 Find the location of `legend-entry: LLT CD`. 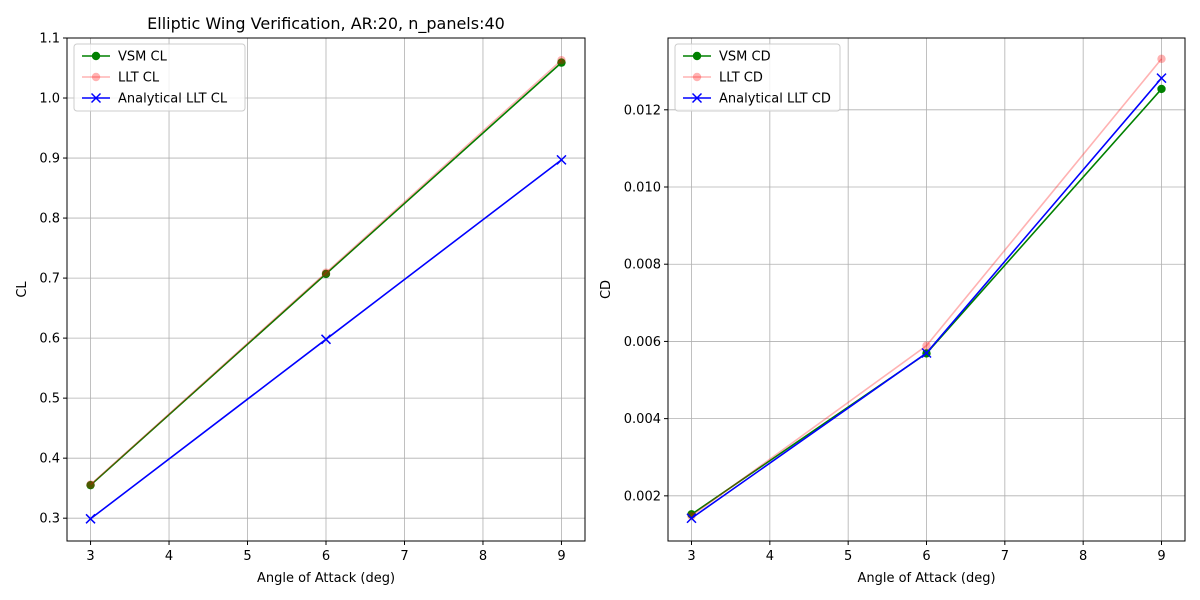

legend-entry: LLT CD is located at coordinates (723, 78).